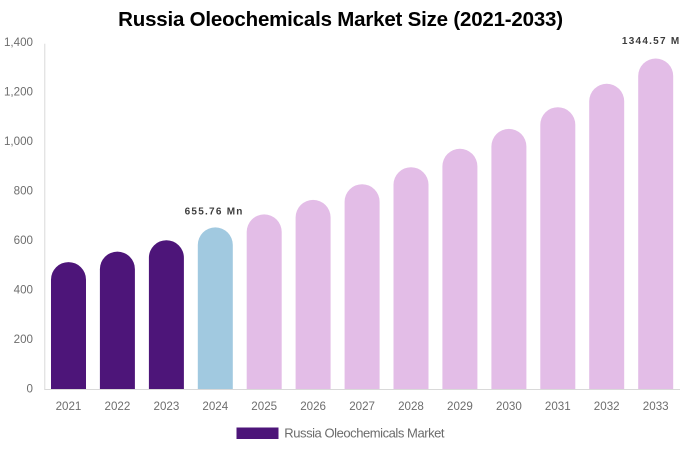 The image size is (680, 450). What do you see at coordinates (656, 406) in the screenshot?
I see `svg-text: 2033` at bounding box center [656, 406].